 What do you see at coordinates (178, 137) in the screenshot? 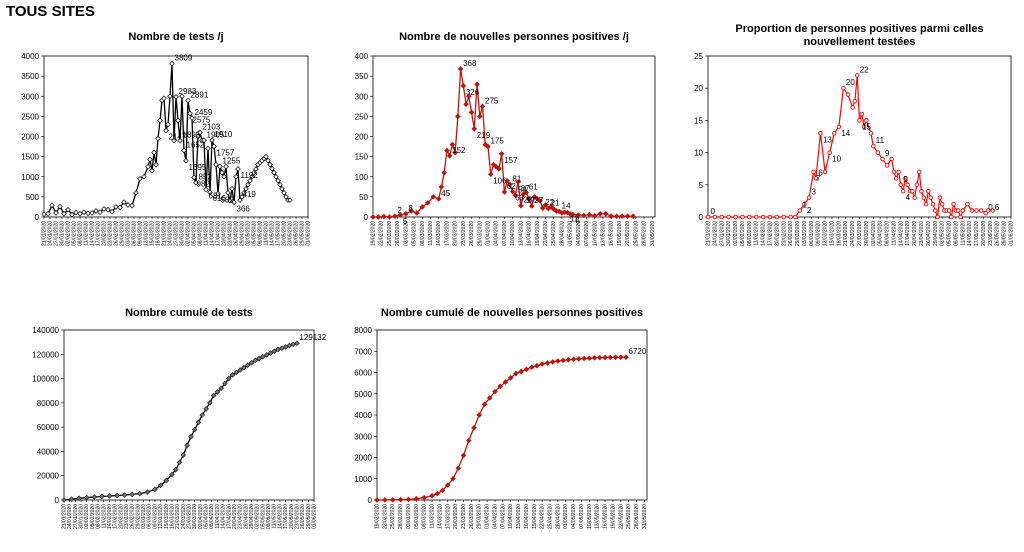
I see `data-label: 2147` at bounding box center [178, 137].